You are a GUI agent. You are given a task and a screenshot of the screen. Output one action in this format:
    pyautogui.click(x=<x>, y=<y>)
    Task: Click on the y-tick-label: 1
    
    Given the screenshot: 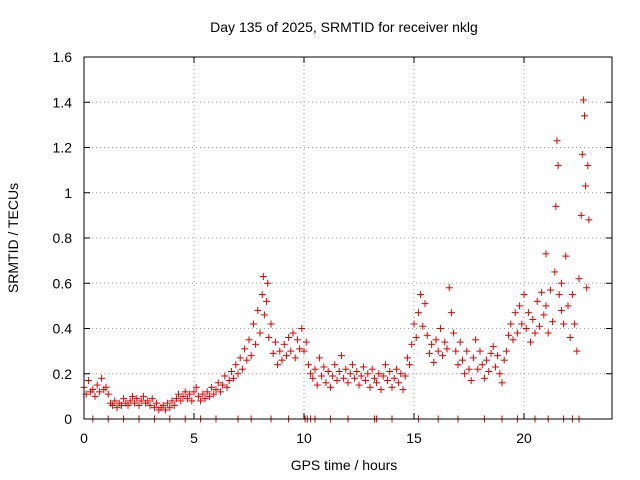 What is the action you would take?
    pyautogui.click(x=68, y=193)
    